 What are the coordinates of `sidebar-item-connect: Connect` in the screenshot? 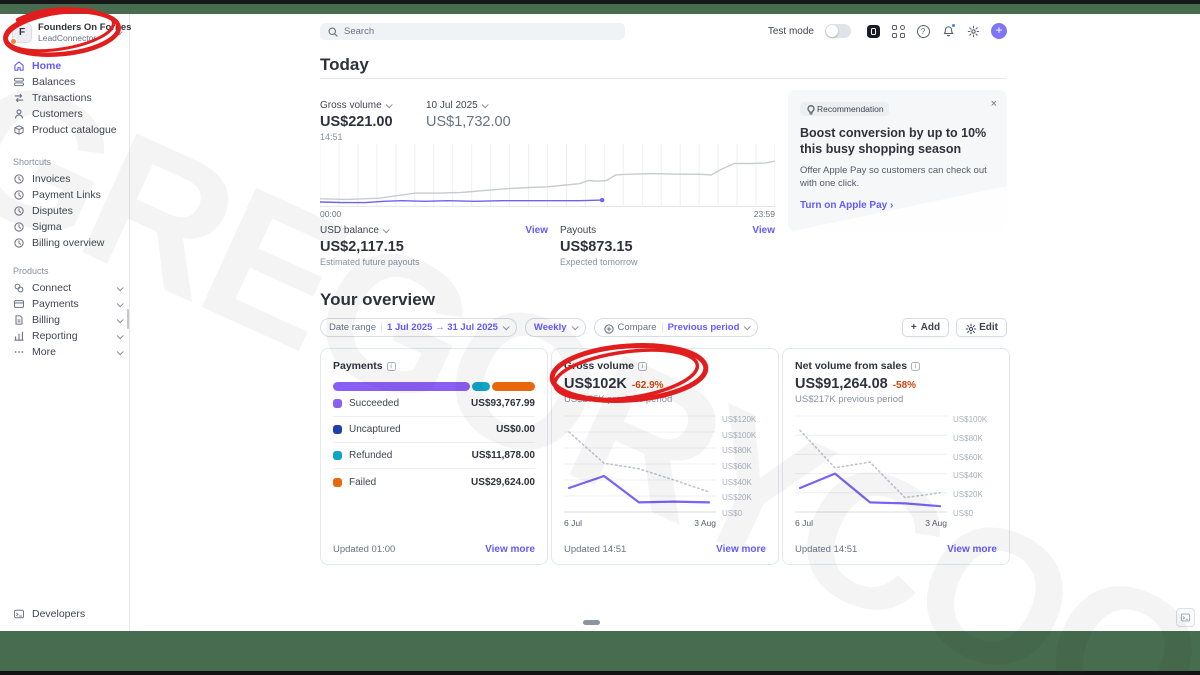 It's located at (65, 288).